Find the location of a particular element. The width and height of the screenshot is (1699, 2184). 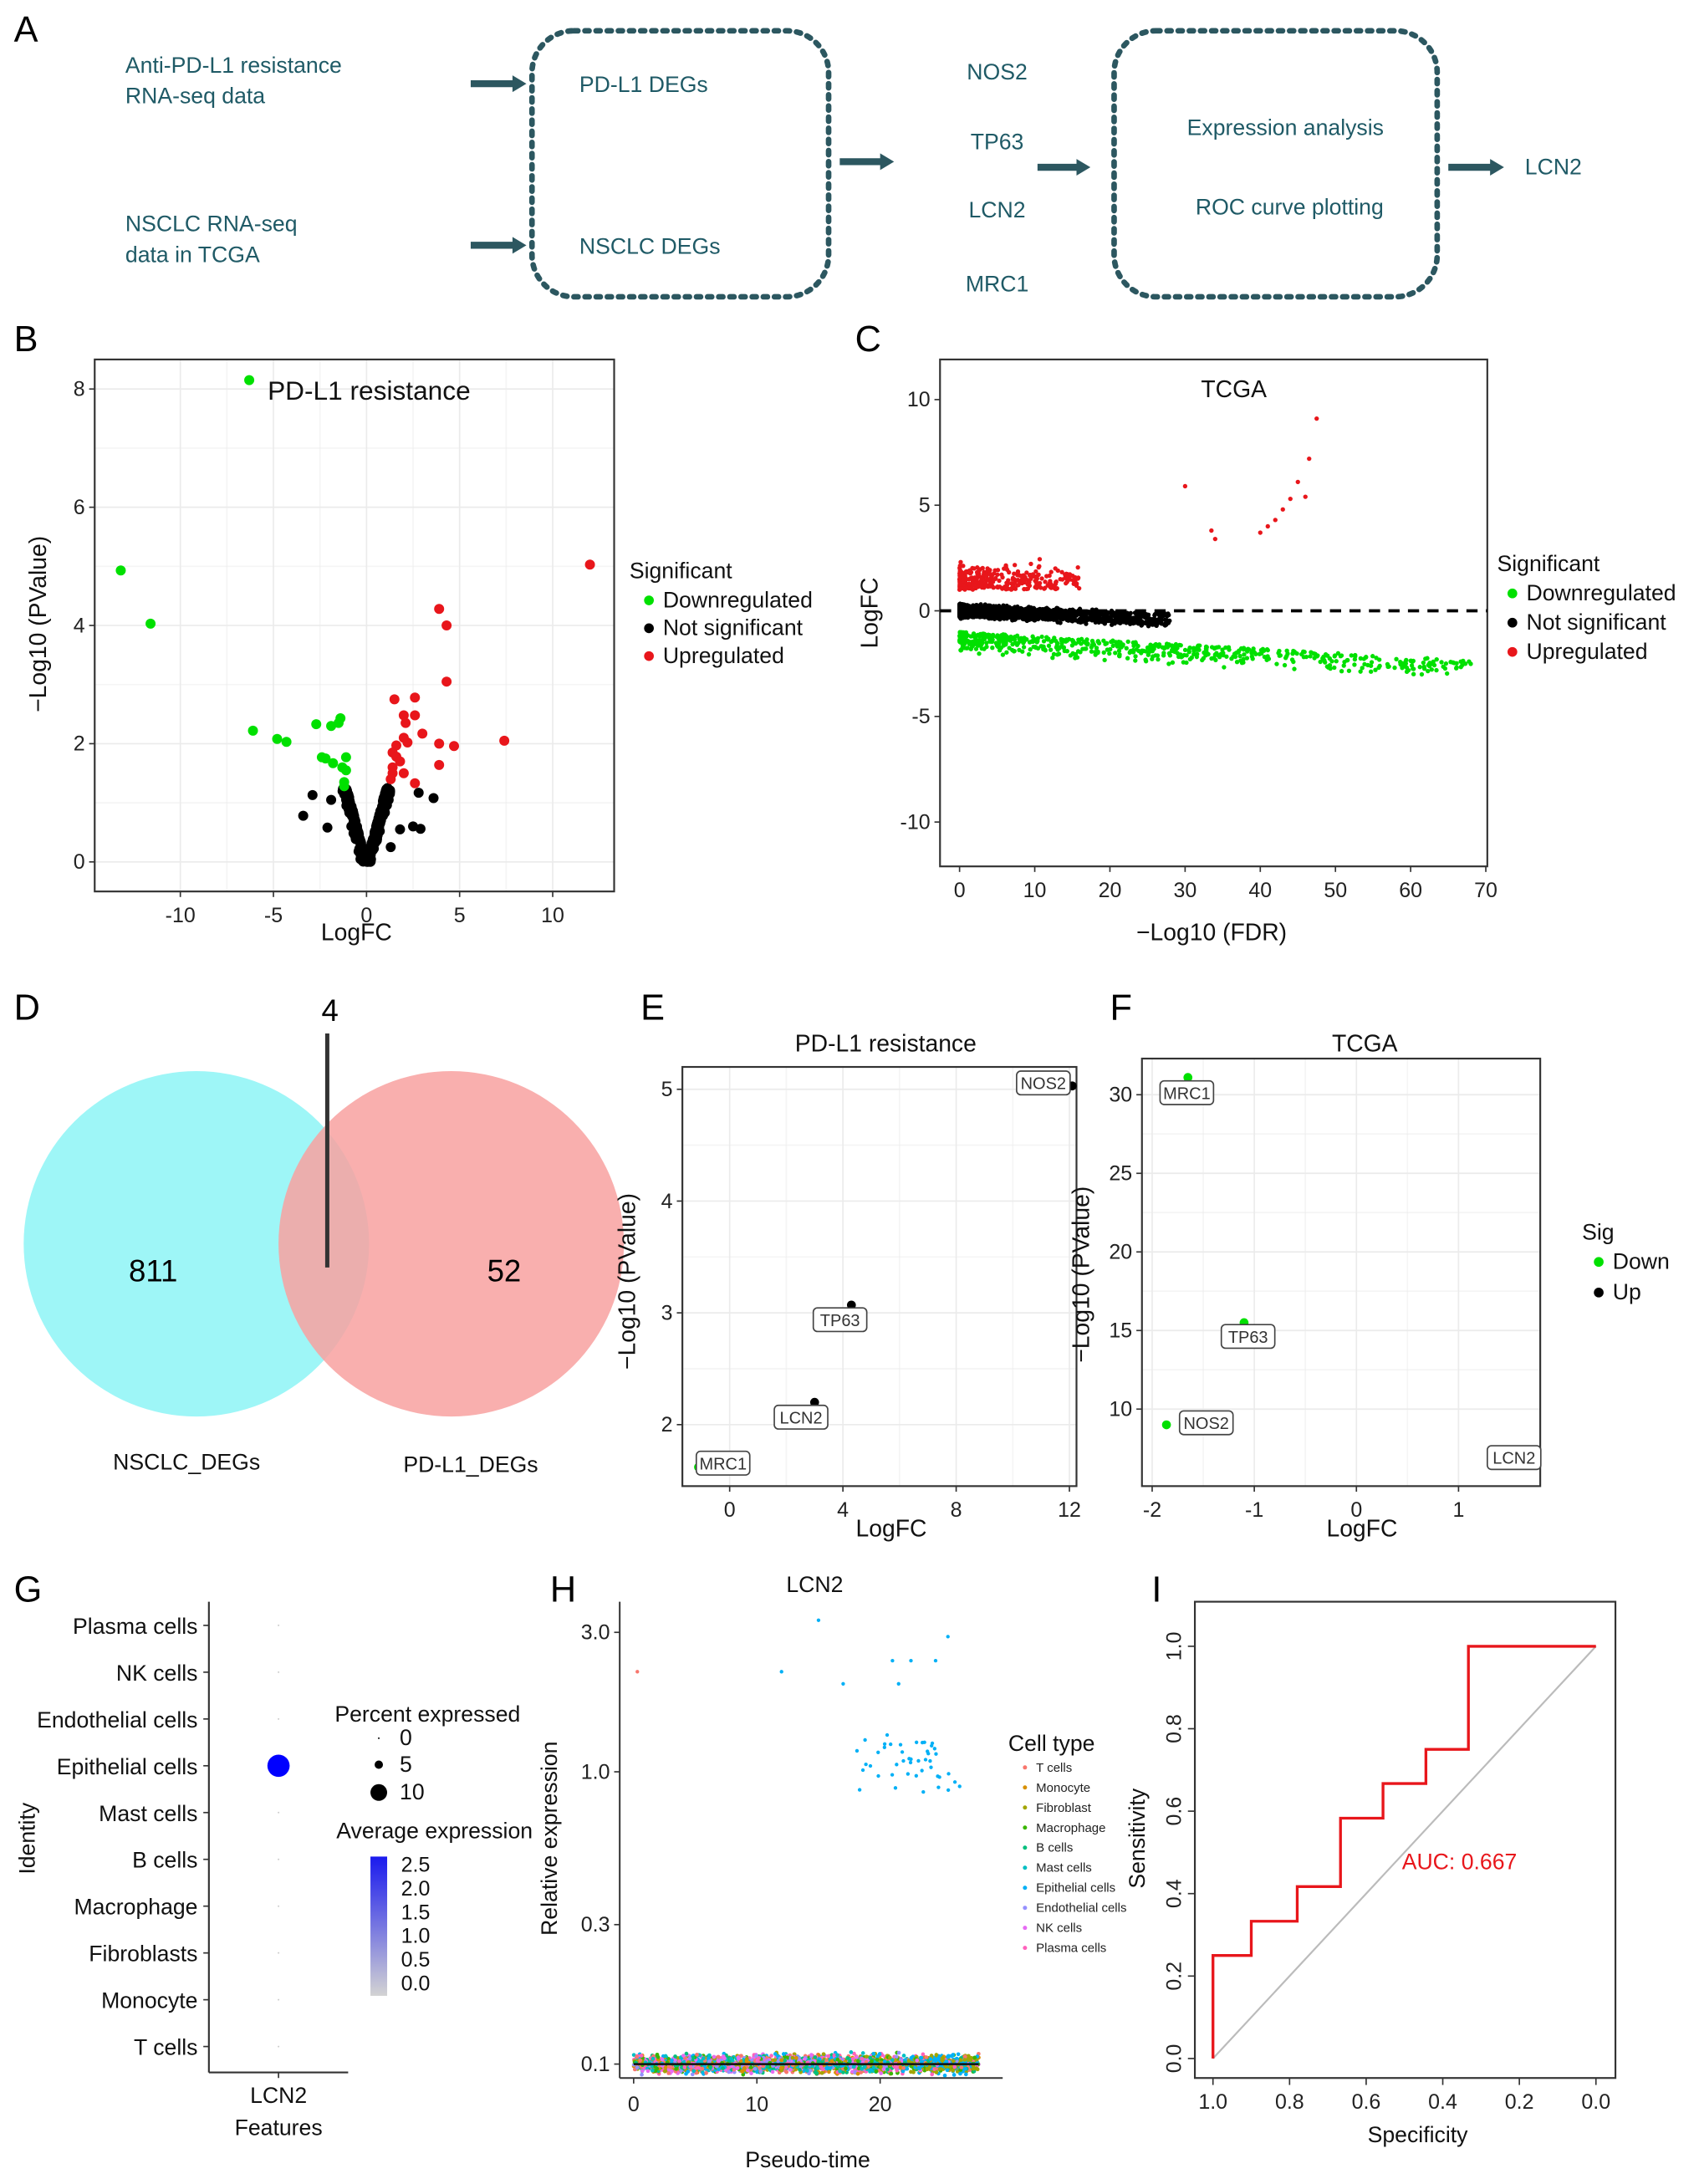

flow-result: LCN2 is located at coordinates (1553, 166).